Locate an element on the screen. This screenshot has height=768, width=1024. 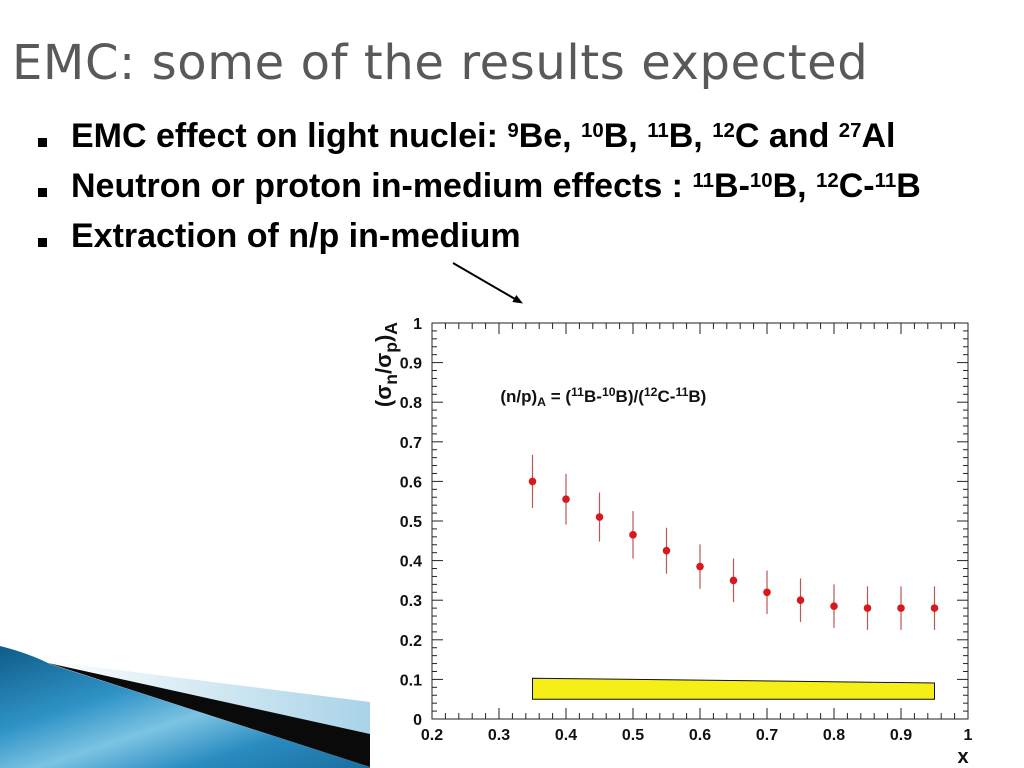
bullet-text: Neutron or proton in-medium effects : is located at coordinates (382, 186).